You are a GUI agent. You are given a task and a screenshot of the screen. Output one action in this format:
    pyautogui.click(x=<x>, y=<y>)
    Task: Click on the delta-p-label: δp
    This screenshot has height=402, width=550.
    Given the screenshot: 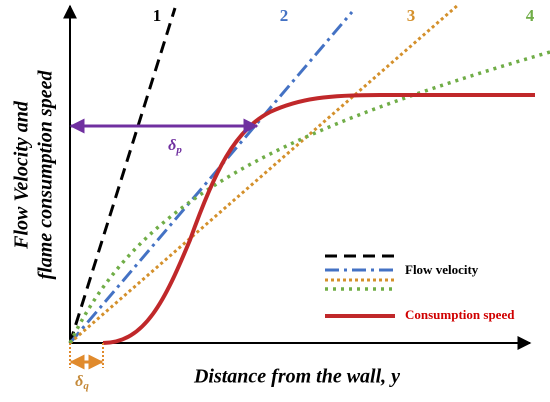 What is the action you would take?
    pyautogui.click(x=175, y=146)
    